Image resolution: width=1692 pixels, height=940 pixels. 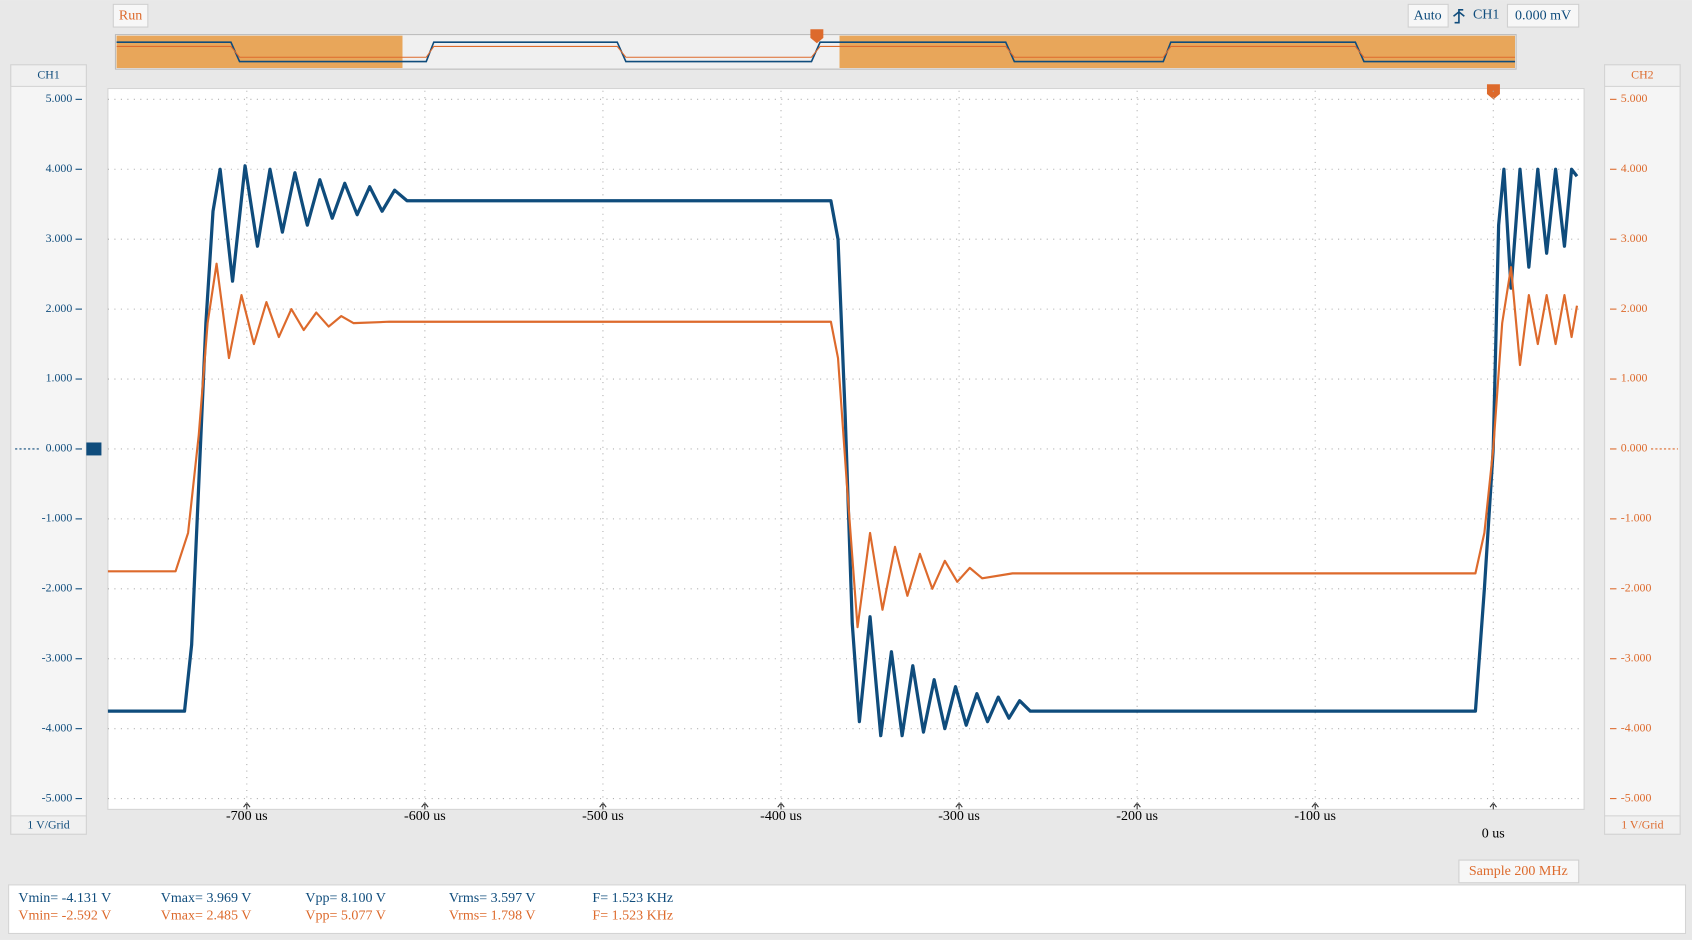 I want to click on measurement: Vmin= -2.592 V, so click(x=64, y=915).